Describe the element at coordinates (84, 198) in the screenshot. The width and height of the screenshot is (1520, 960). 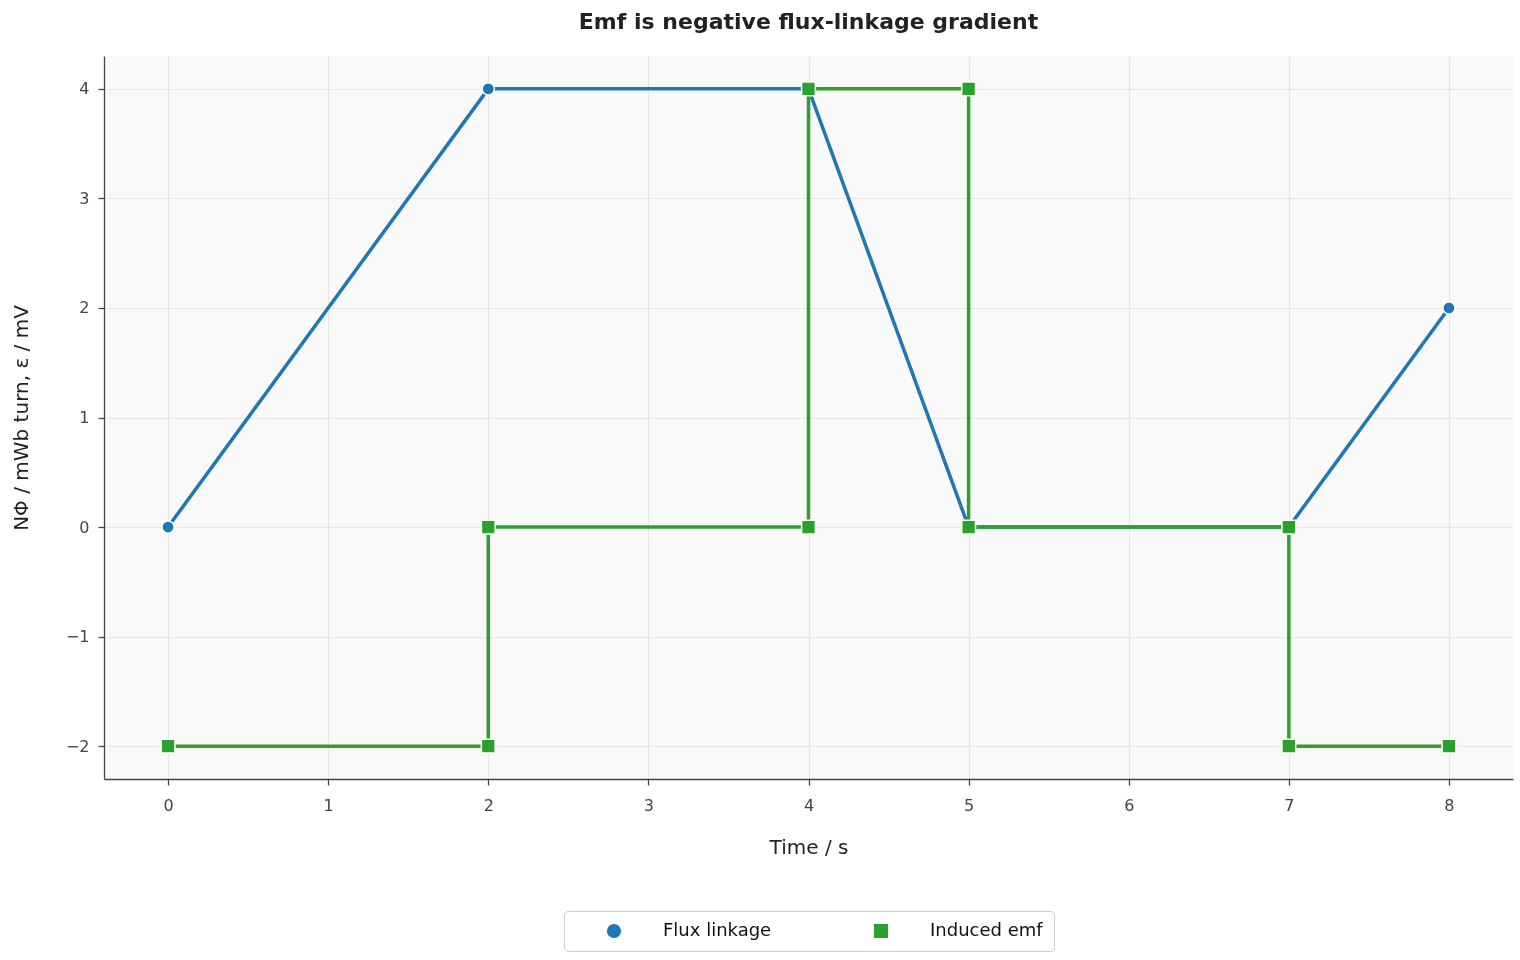
I see `y-tick-label: 3` at that location.